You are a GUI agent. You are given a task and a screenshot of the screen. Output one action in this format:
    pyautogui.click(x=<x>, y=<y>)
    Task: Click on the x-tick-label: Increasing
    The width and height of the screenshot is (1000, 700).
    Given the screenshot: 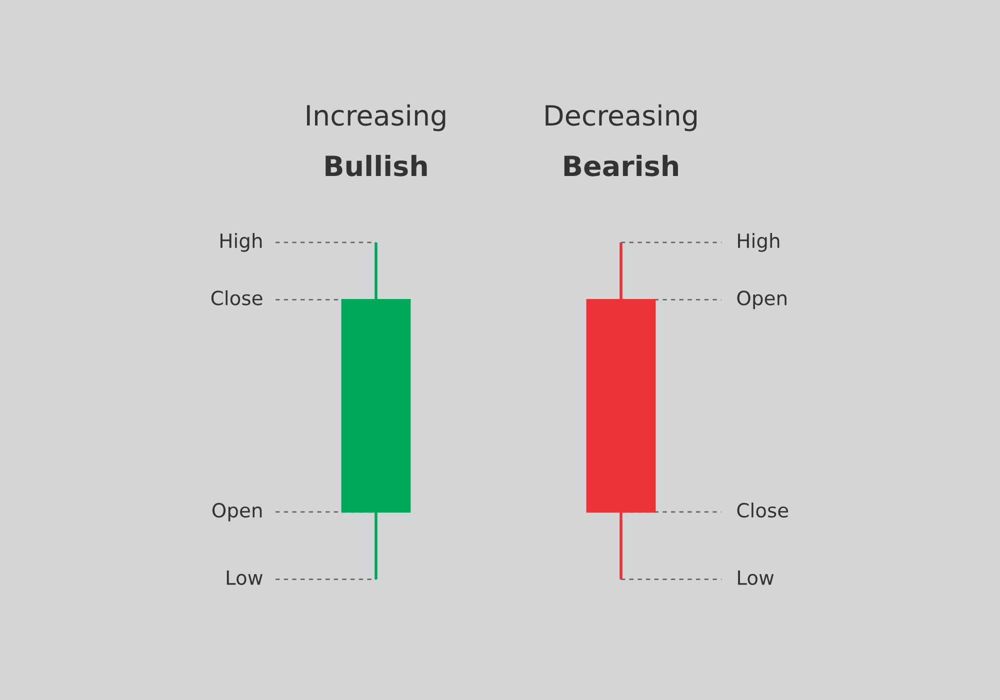 What is the action you would take?
    pyautogui.click(x=376, y=118)
    